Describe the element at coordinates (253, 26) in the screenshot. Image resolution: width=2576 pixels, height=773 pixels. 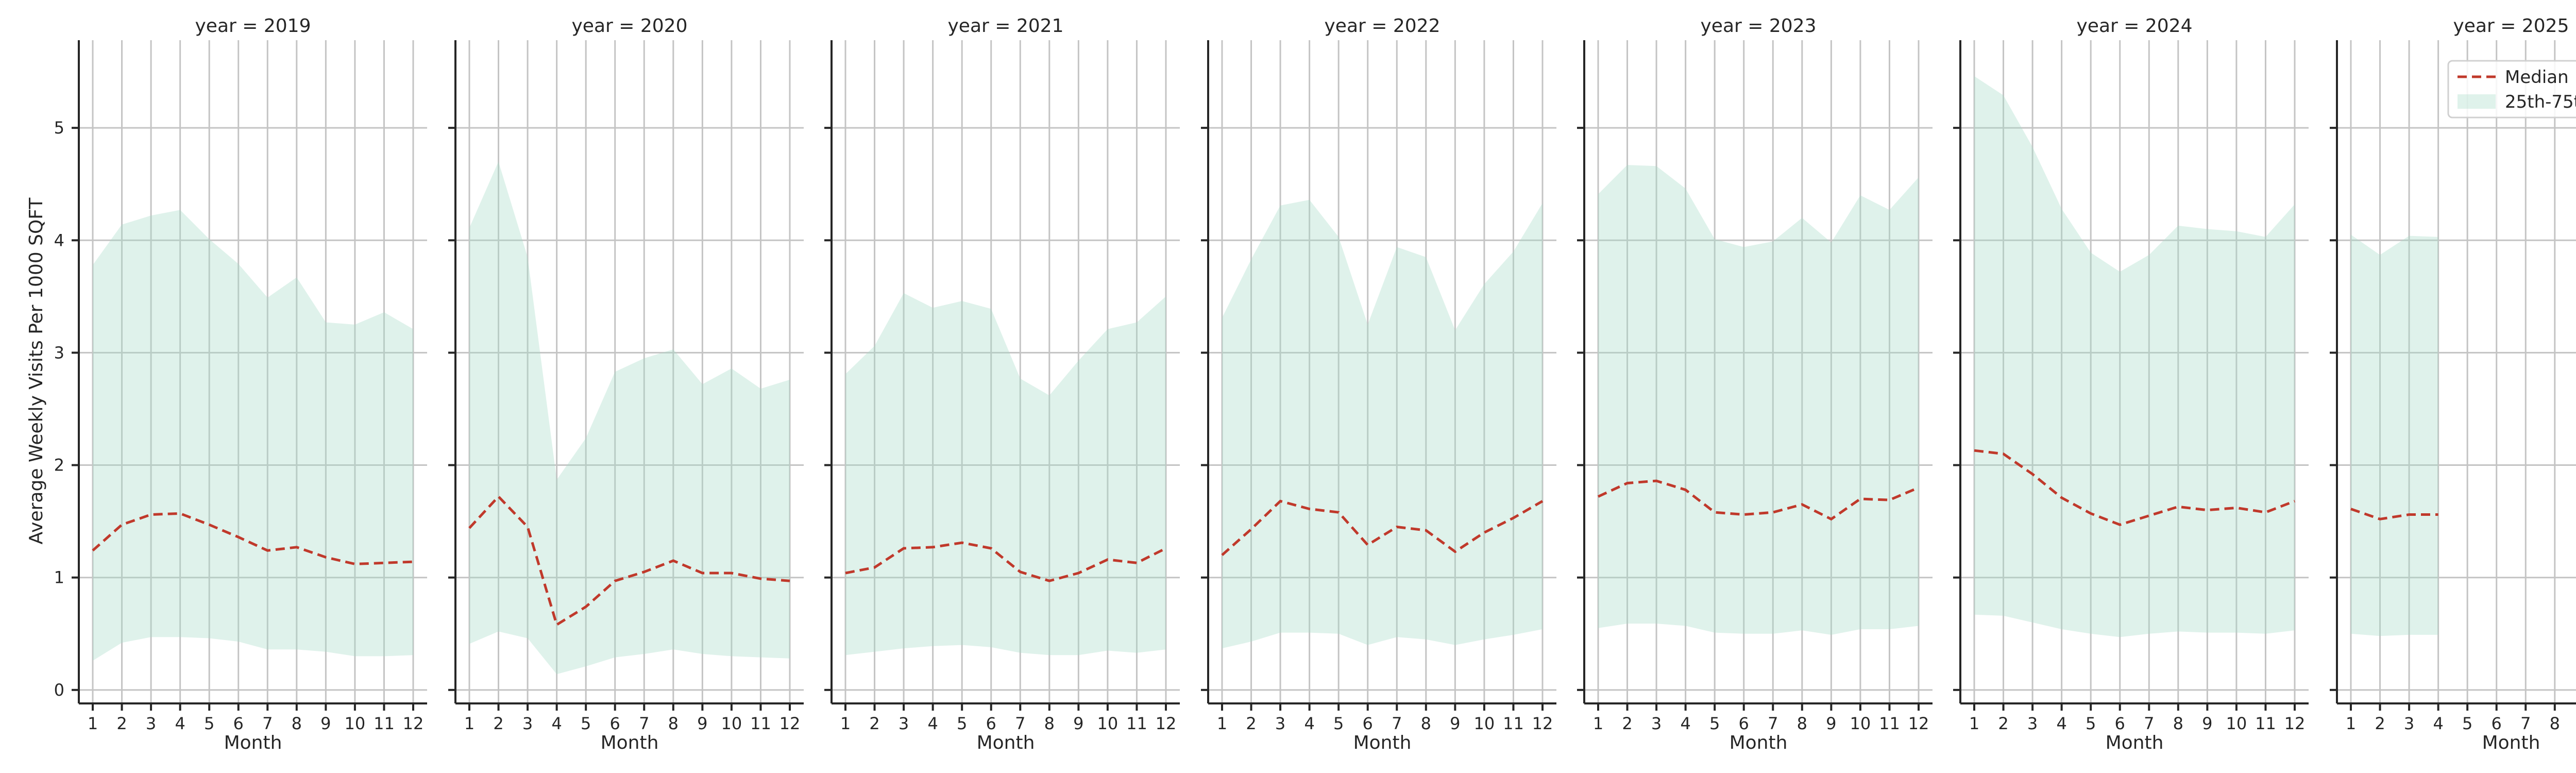
I see `panel-title-2019: year = 2019` at that location.